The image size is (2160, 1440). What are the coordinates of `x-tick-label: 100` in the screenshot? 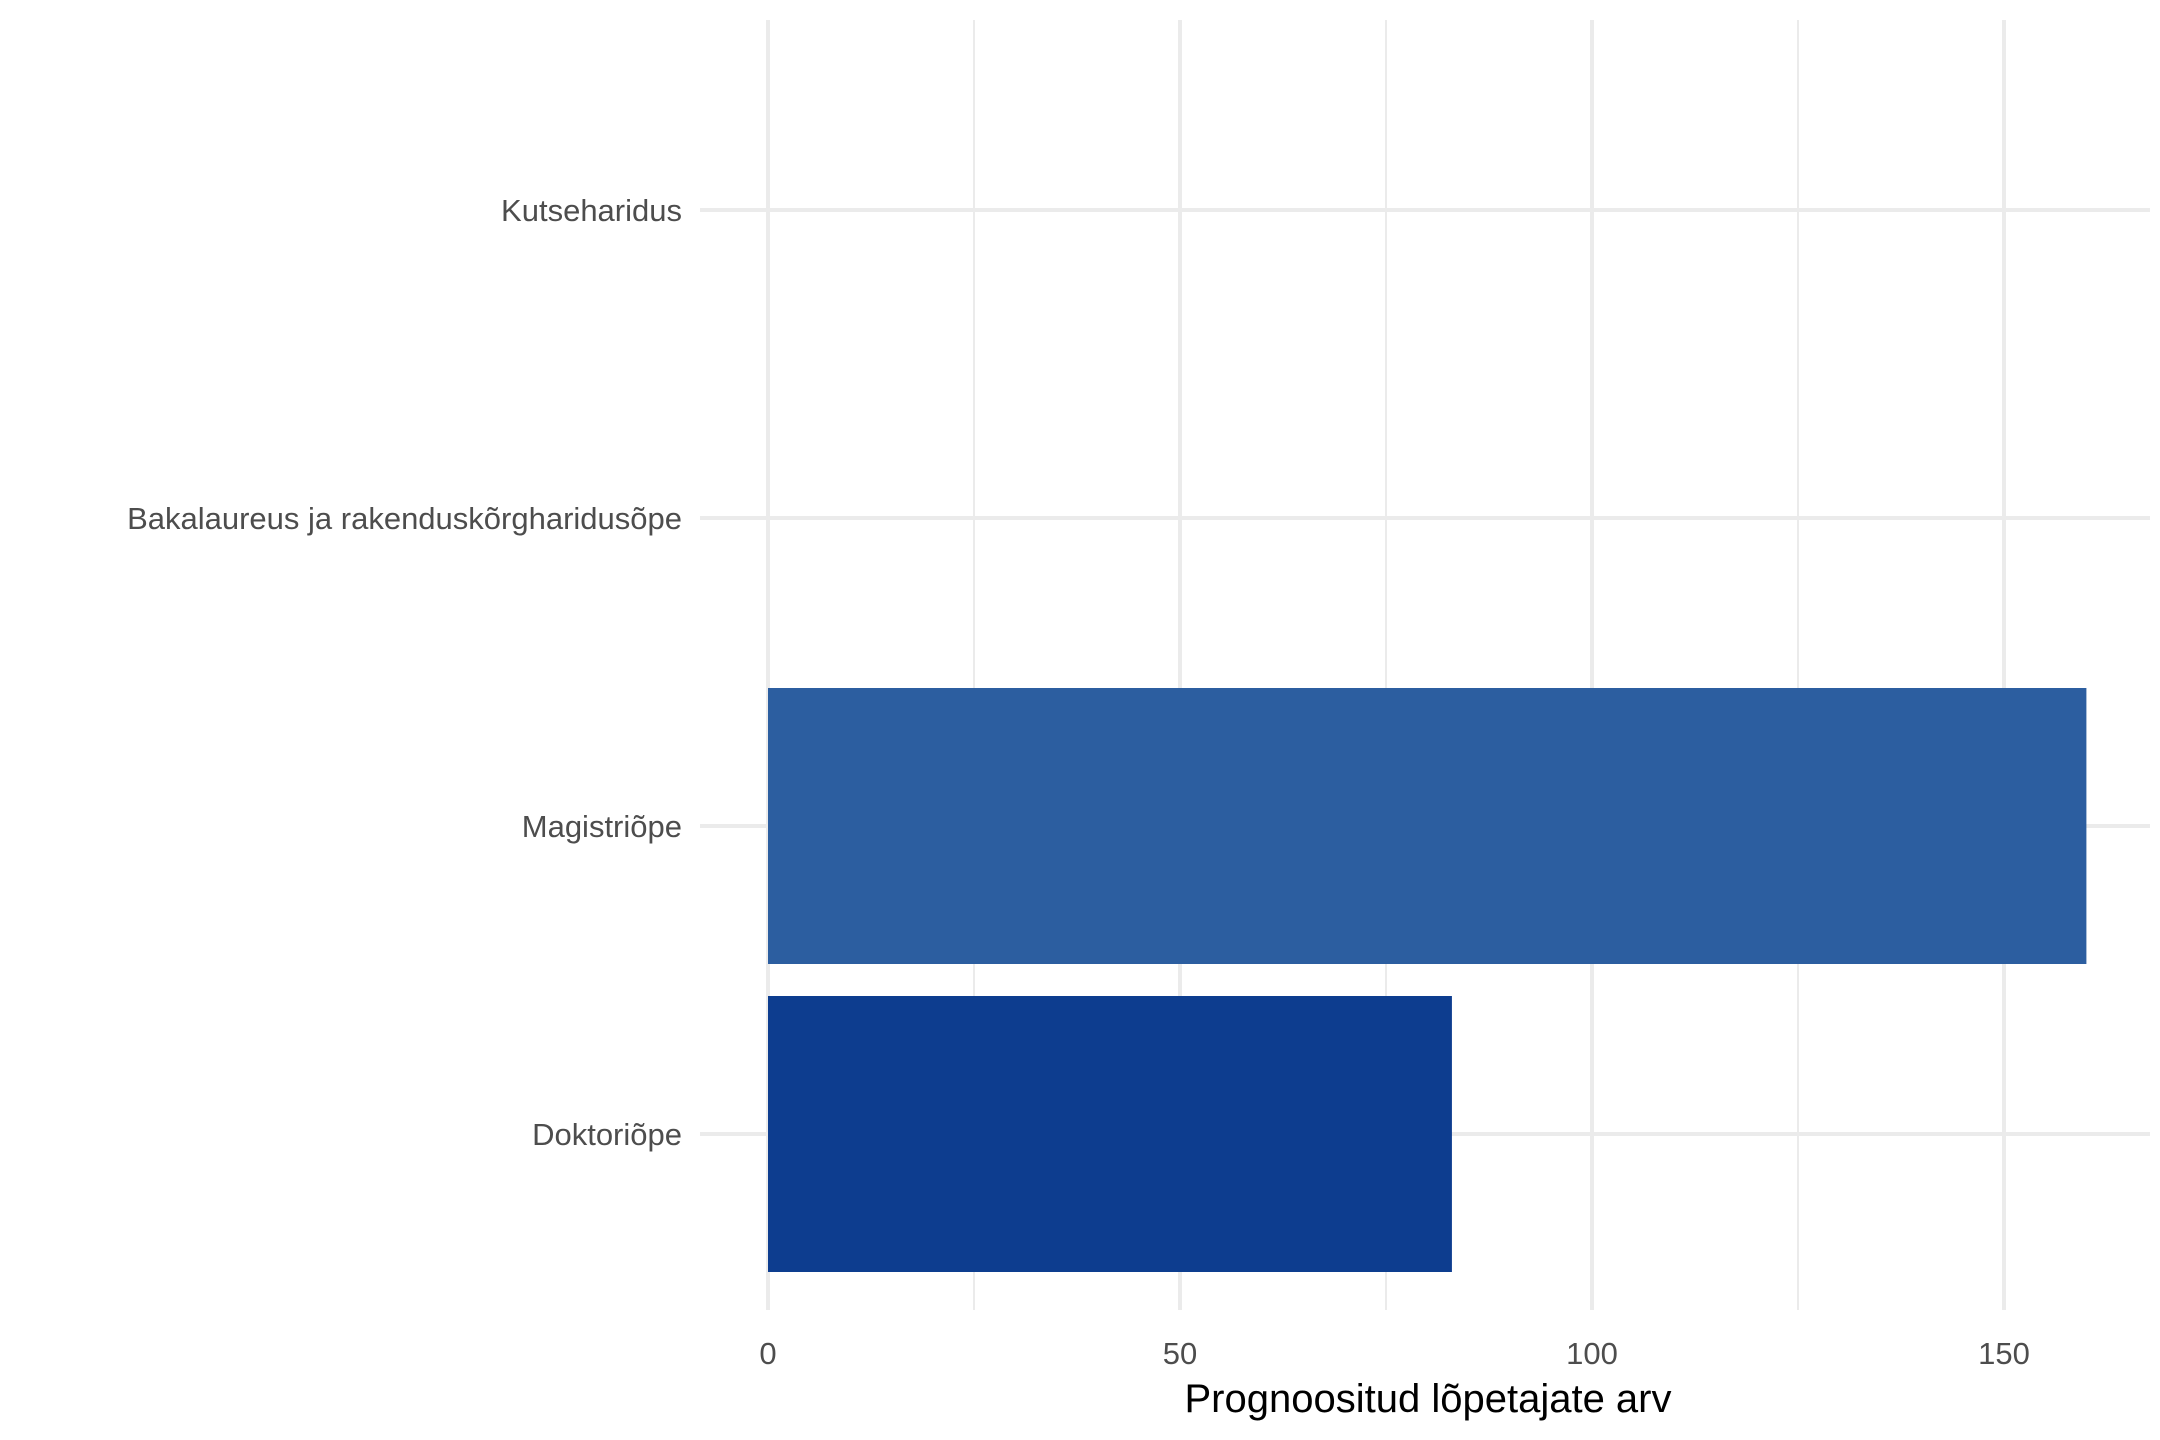 It's located at (1592, 1353).